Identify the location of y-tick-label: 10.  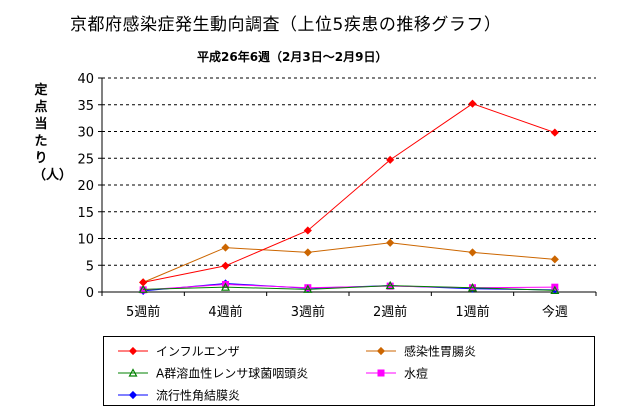
(85, 240).